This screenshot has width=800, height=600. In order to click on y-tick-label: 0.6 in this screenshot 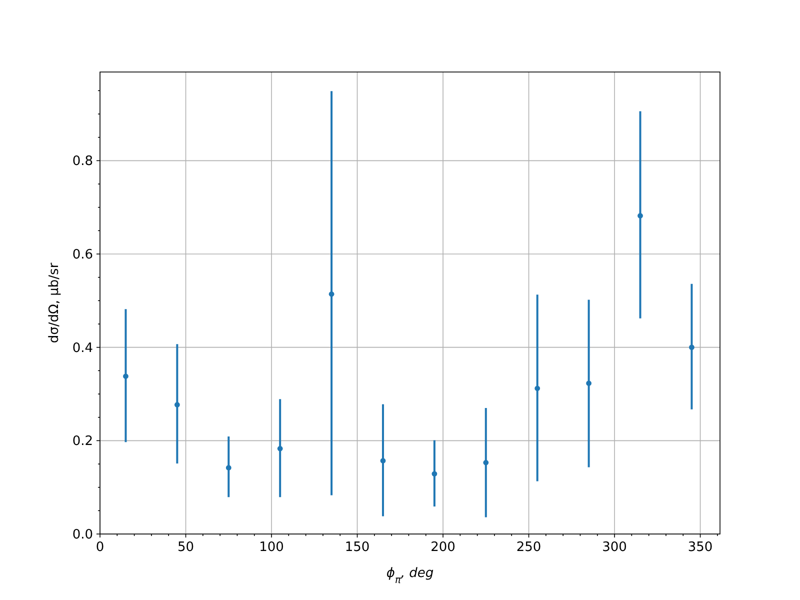, I will do `click(82, 255)`.